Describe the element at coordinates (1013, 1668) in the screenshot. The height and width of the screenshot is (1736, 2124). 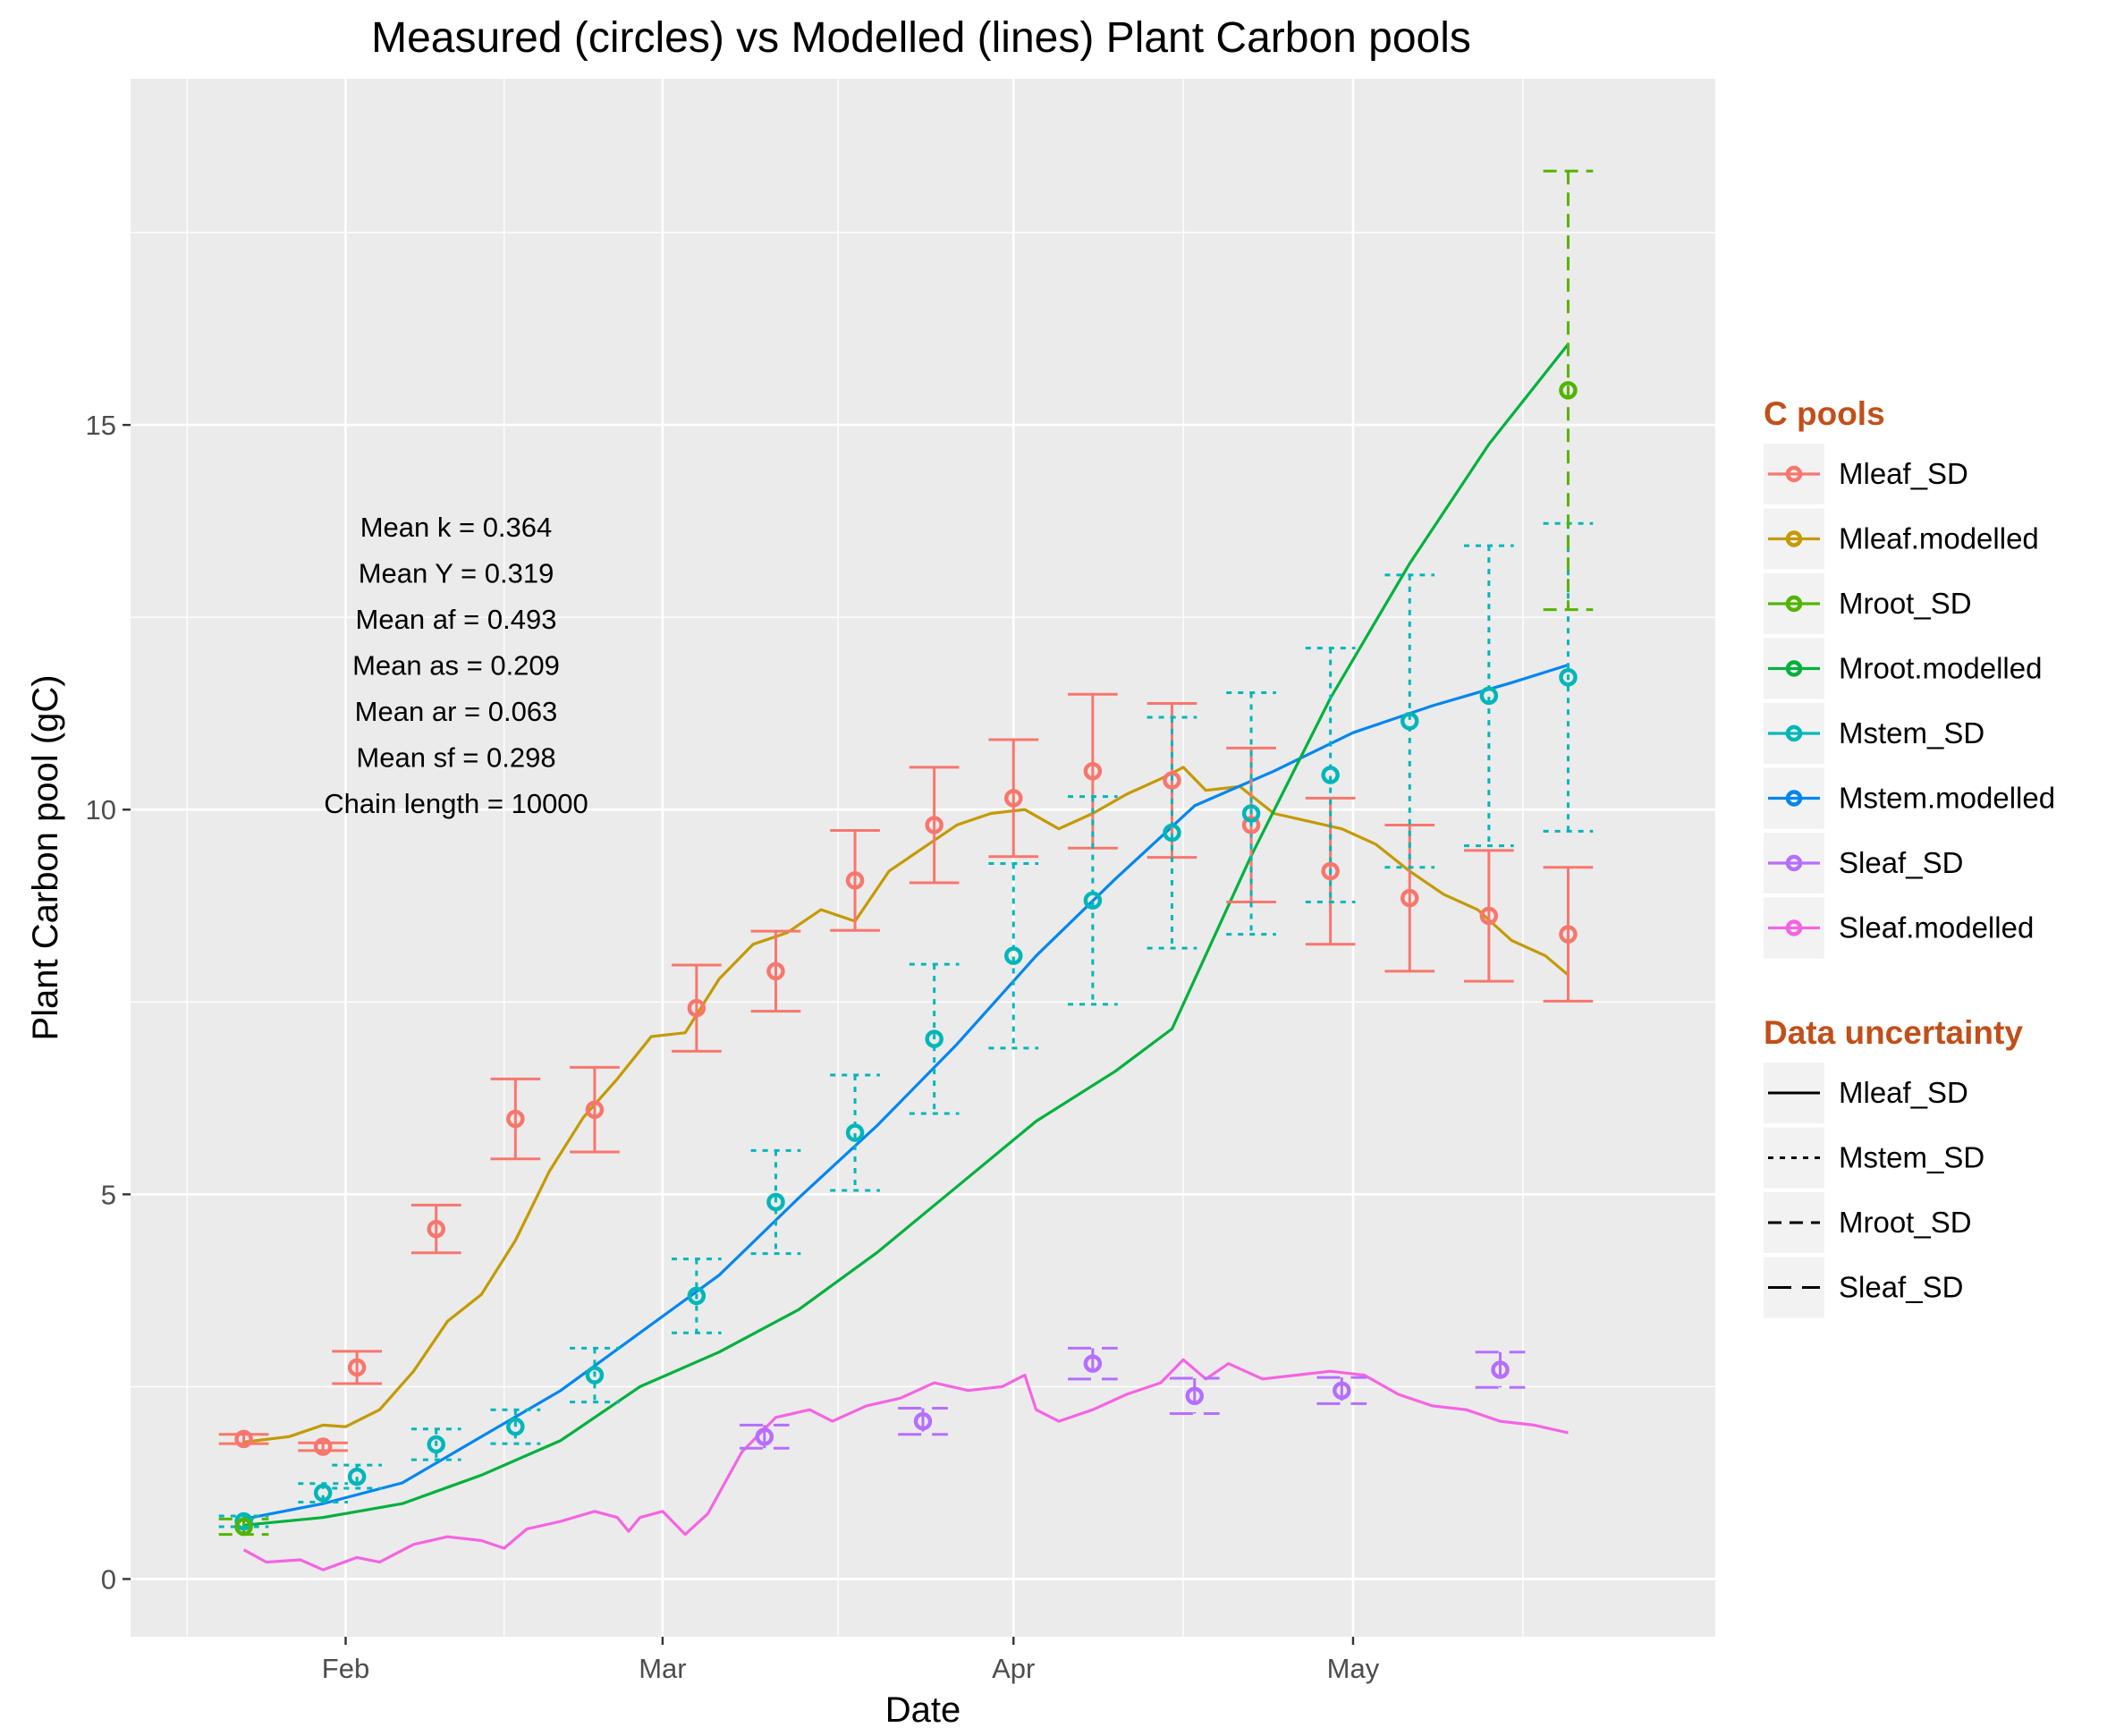
I see `x-tick-label: Apr` at that location.